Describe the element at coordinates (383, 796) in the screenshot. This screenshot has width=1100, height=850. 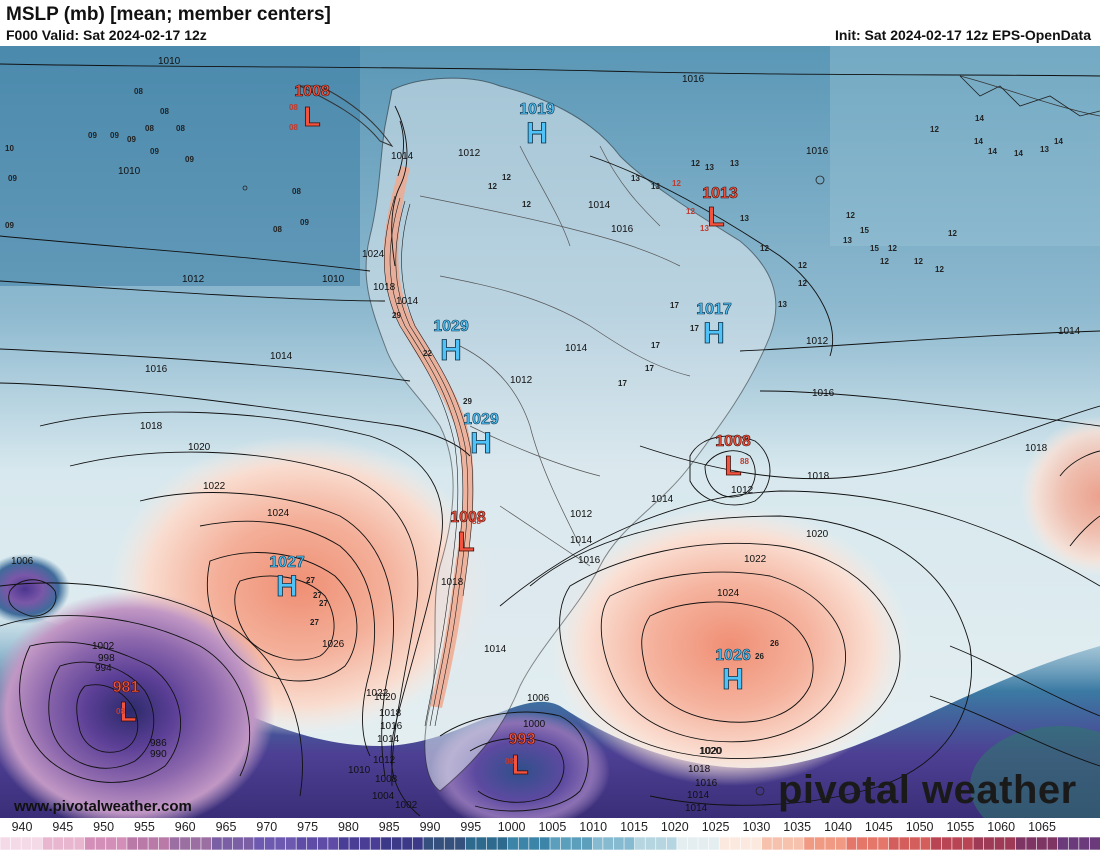
I see `svg-text: 1004` at that location.